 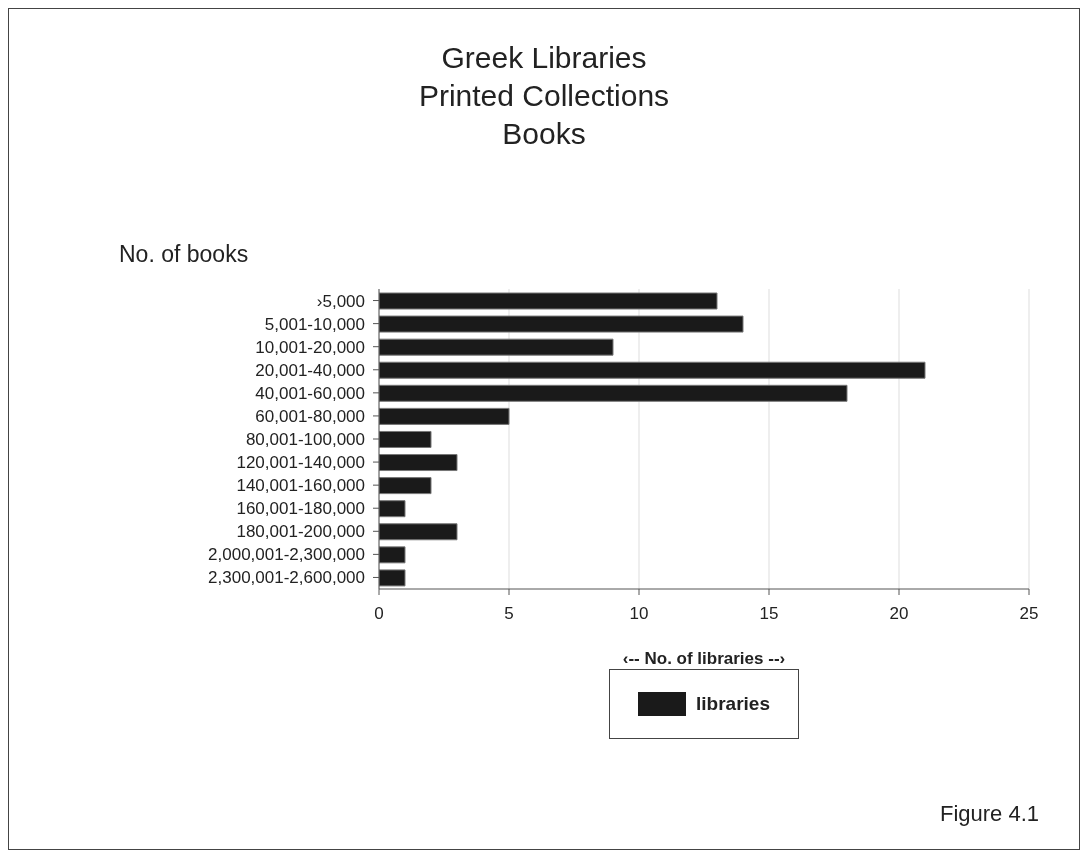 What do you see at coordinates (733, 704) in the screenshot?
I see `legend-label: libraries` at bounding box center [733, 704].